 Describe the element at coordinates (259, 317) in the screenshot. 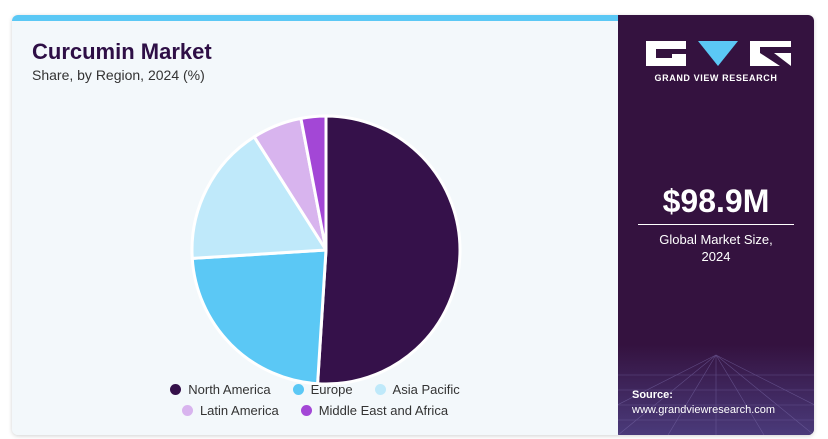

I see `pie-slice-europe` at that location.